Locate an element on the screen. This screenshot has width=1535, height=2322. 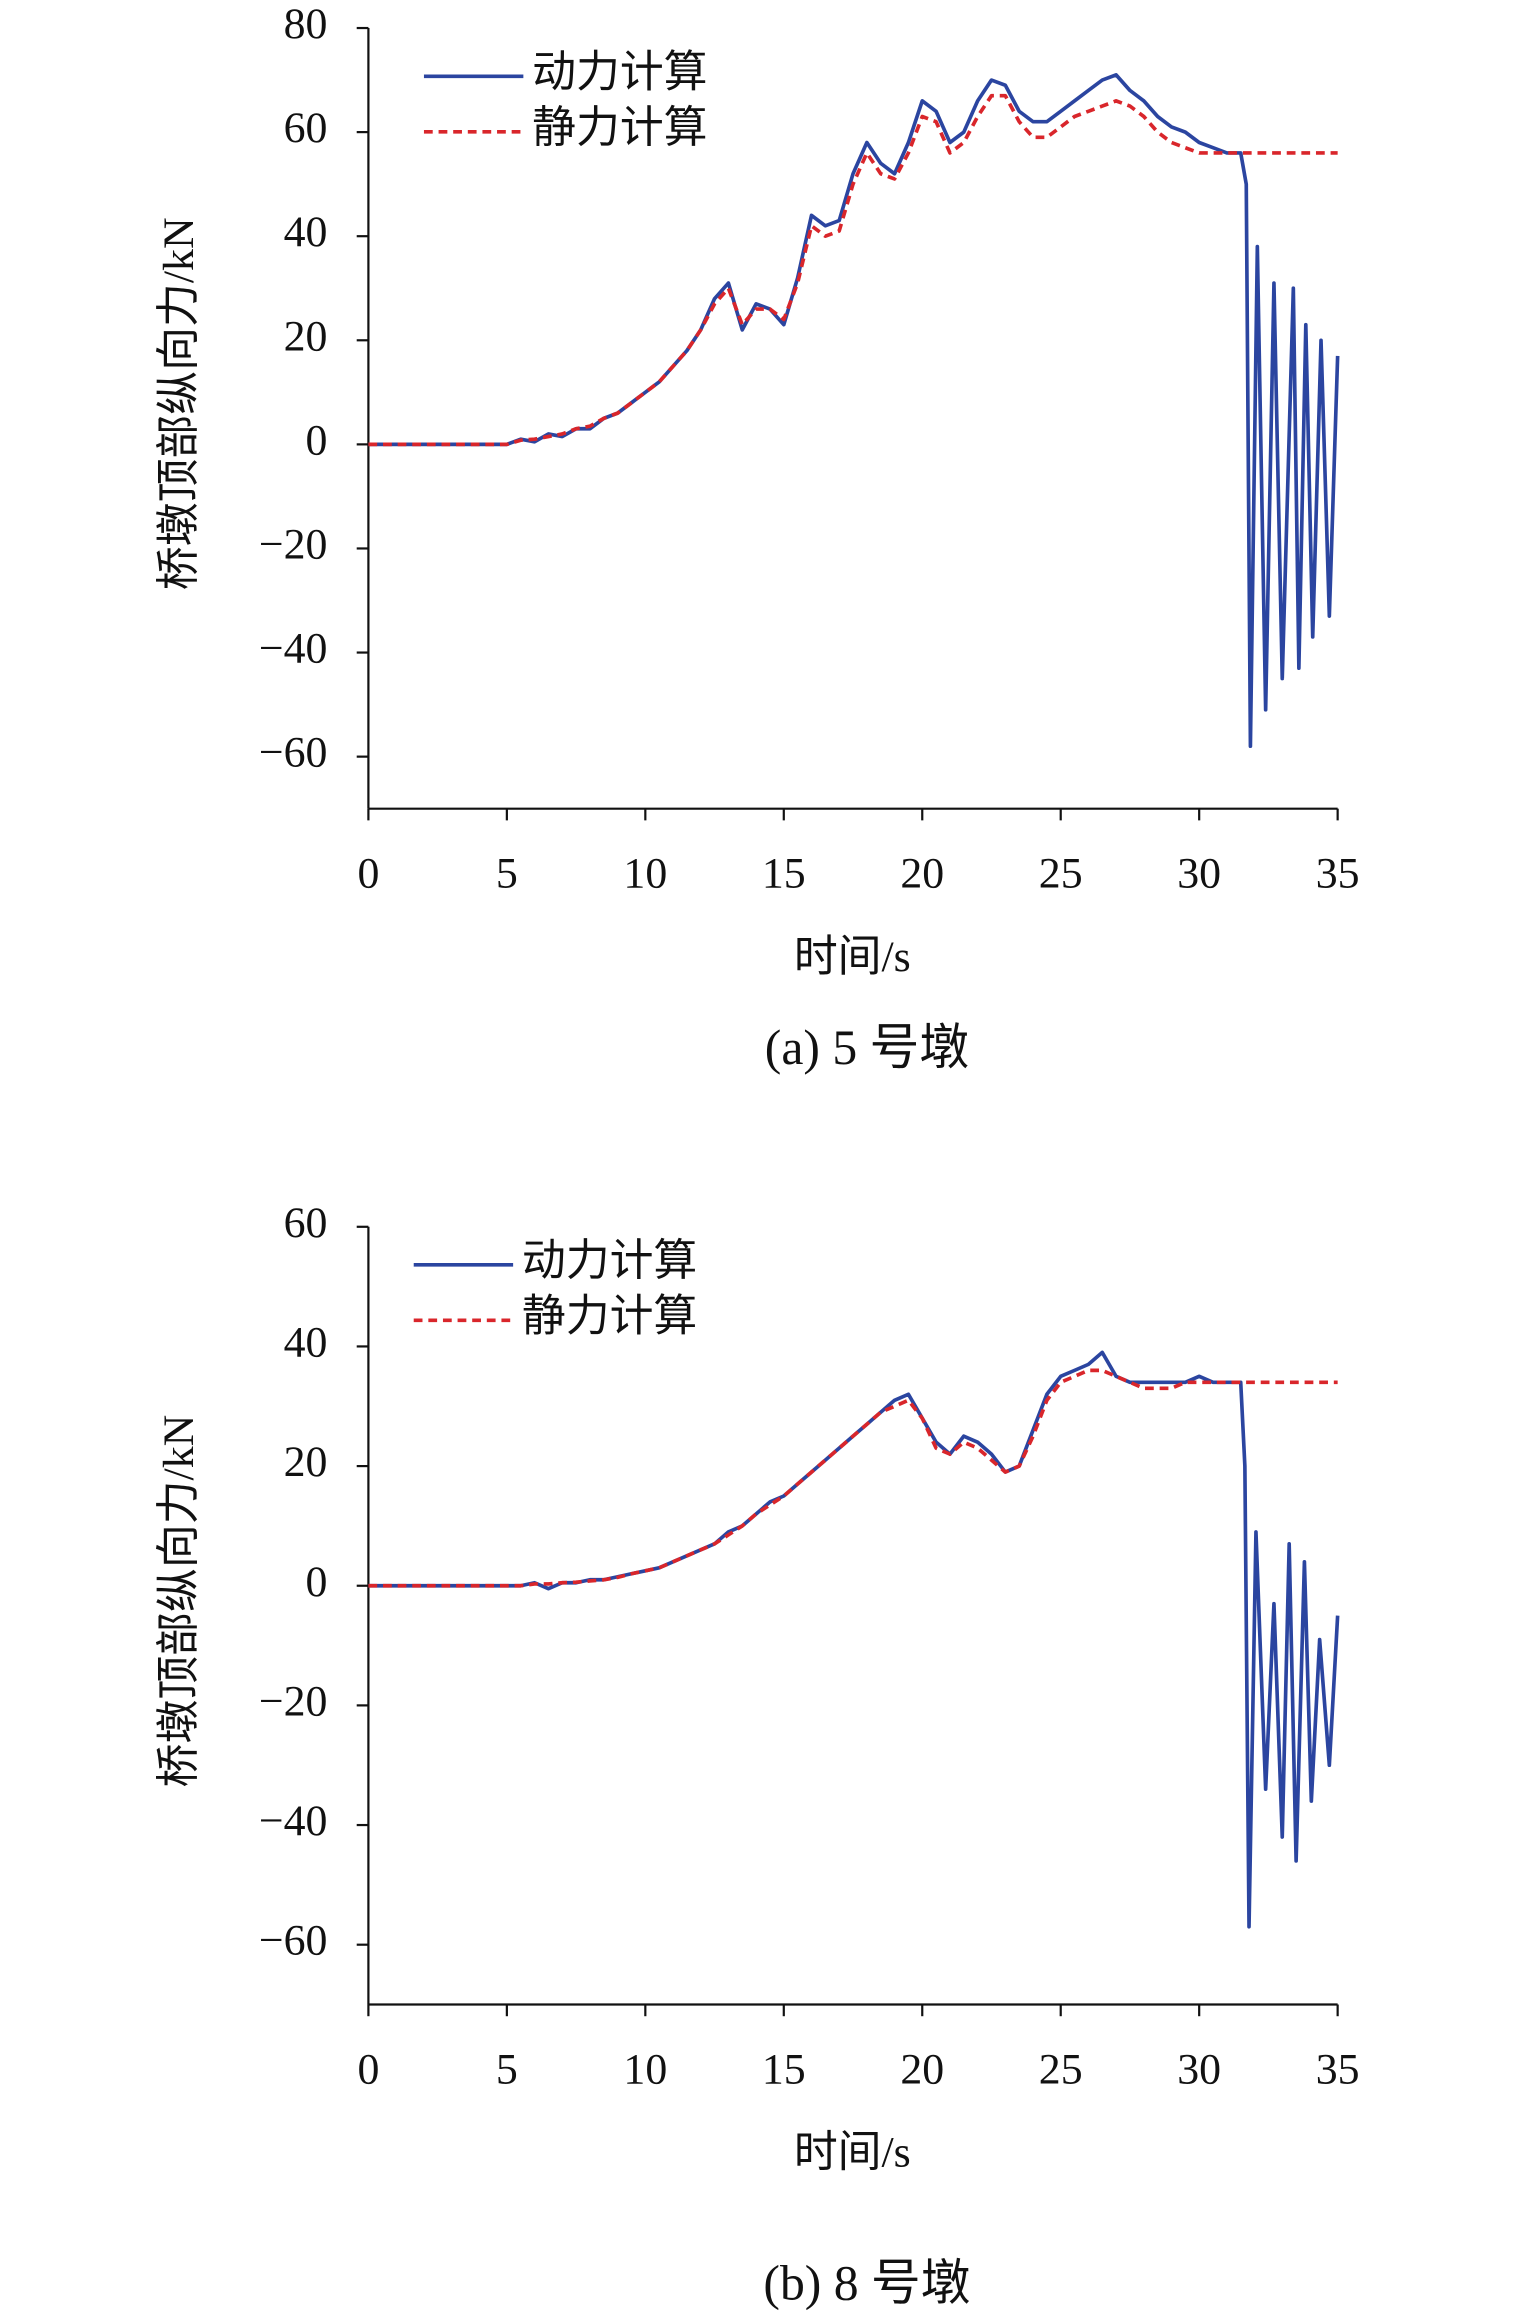
y-tick-label: 80 is located at coordinates (306, 24).